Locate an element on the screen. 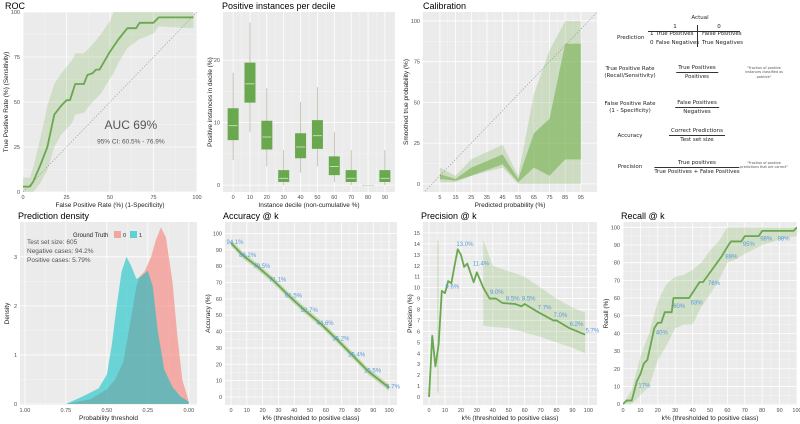  precision-x-axis-title: k% (thresholded to positive class) is located at coordinates (510, 418).